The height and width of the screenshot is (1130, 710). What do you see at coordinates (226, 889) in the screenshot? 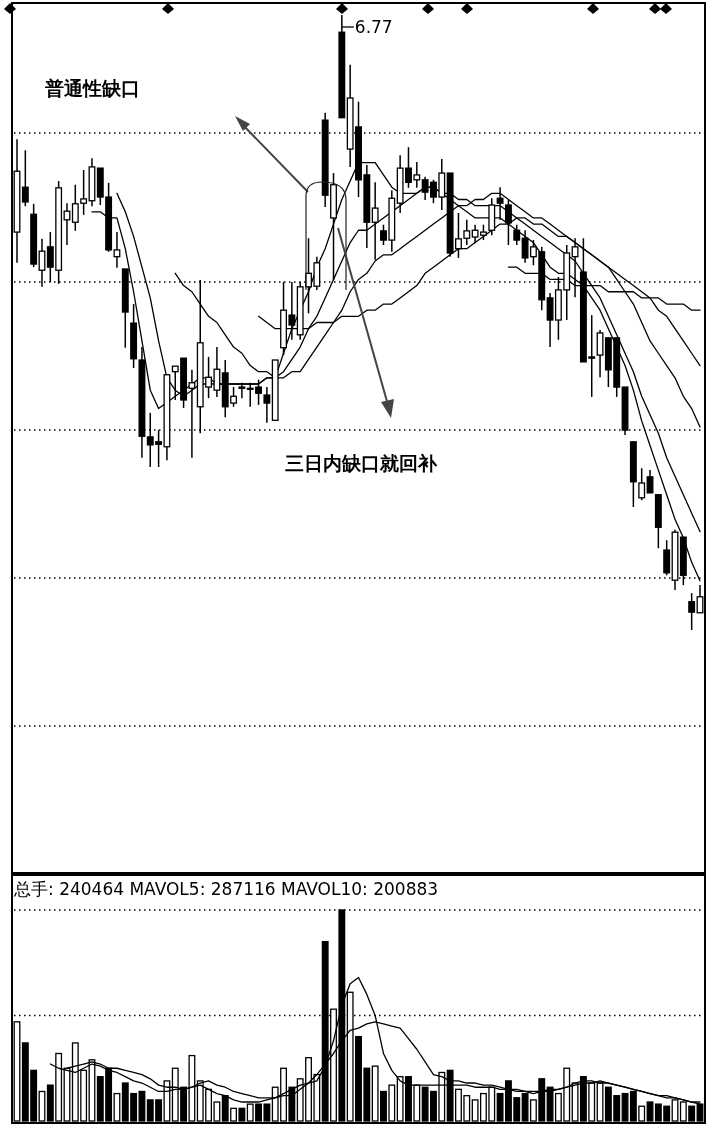
I see `chart-title: 总手: 240464 MAVOL5: 287116 MAVOL10: 200883` at bounding box center [226, 889].